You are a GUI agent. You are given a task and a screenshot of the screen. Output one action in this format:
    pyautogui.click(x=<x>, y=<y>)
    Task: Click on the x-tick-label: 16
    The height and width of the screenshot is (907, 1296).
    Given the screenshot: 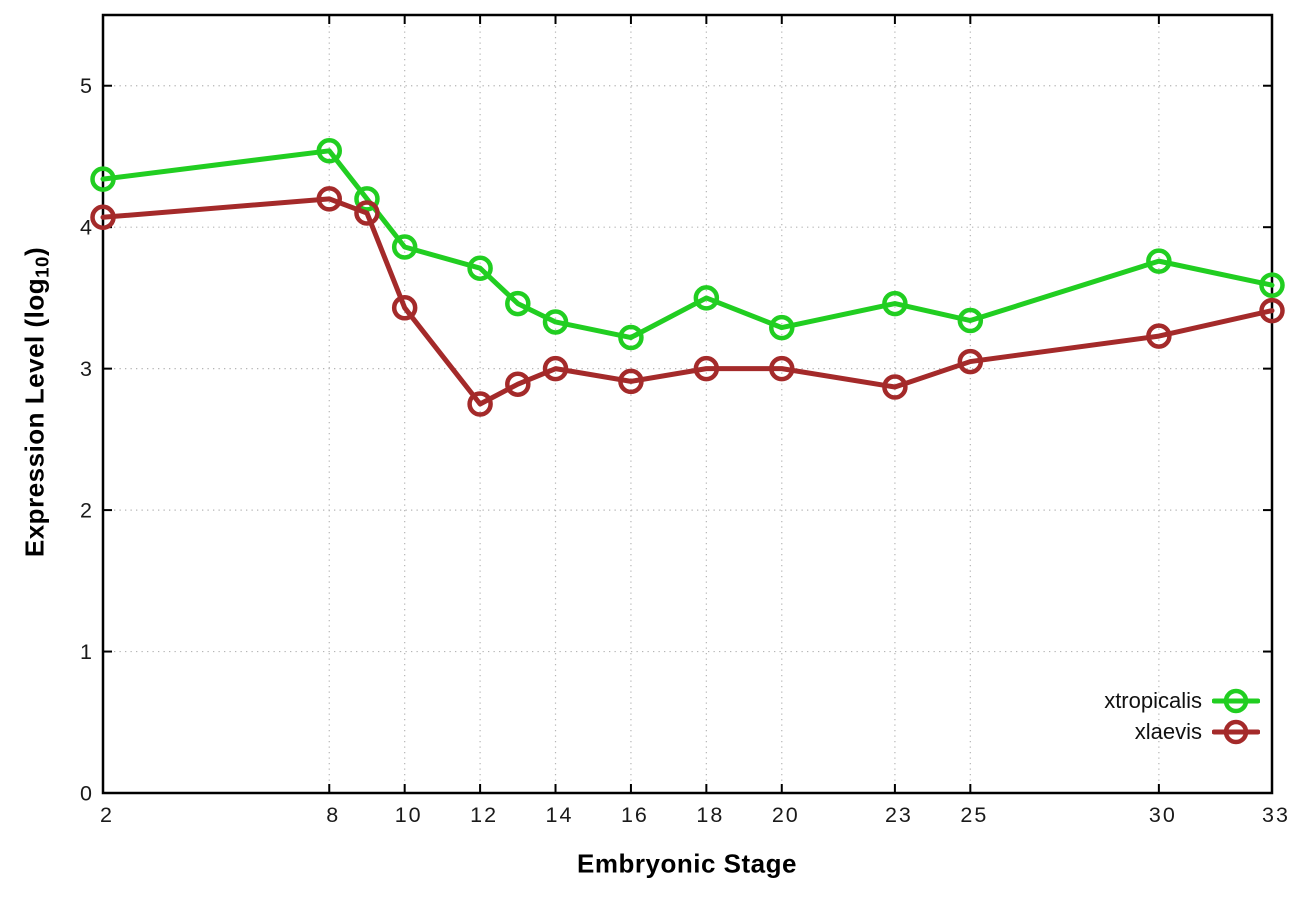 What is the action you would take?
    pyautogui.click(x=635, y=815)
    